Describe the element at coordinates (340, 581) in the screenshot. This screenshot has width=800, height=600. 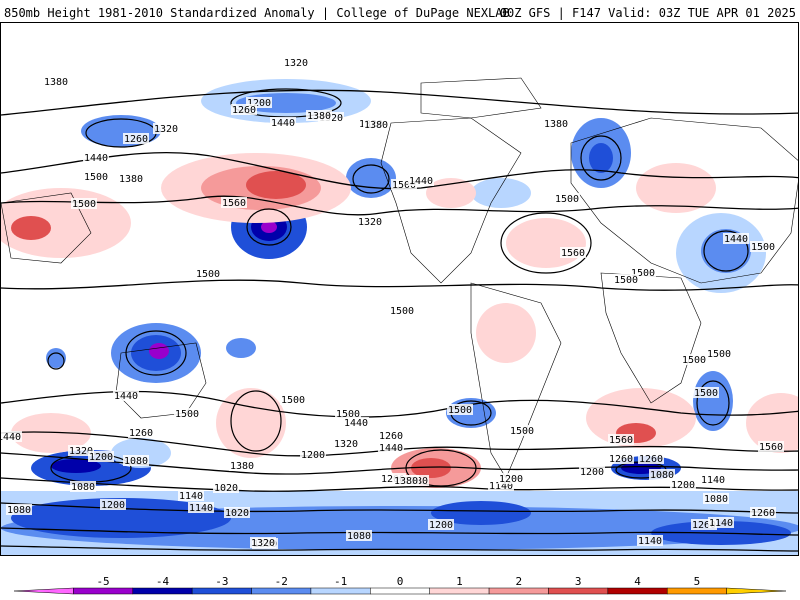
I see `colorbar-tick-label: -1` at that location.